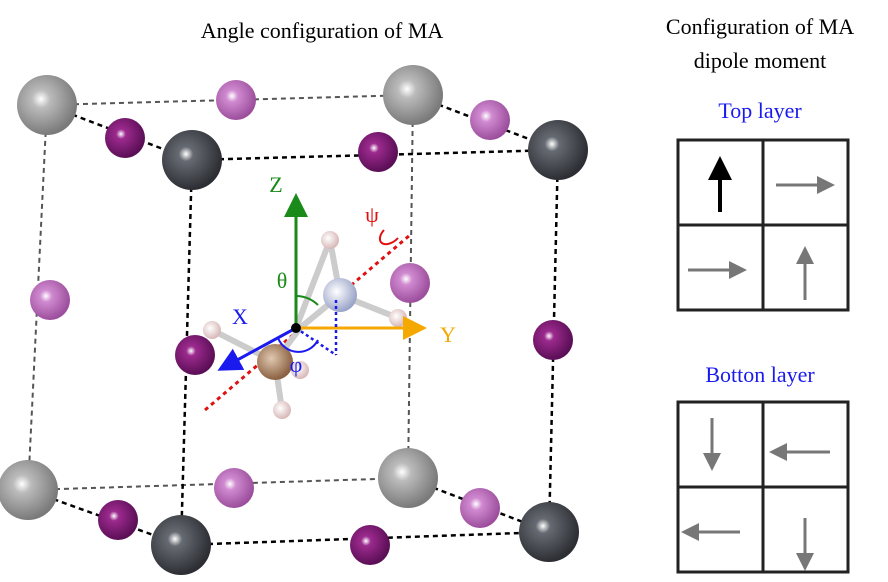 This screenshot has height=582, width=888. I want to click on dipole-panel, so click(763, 356).